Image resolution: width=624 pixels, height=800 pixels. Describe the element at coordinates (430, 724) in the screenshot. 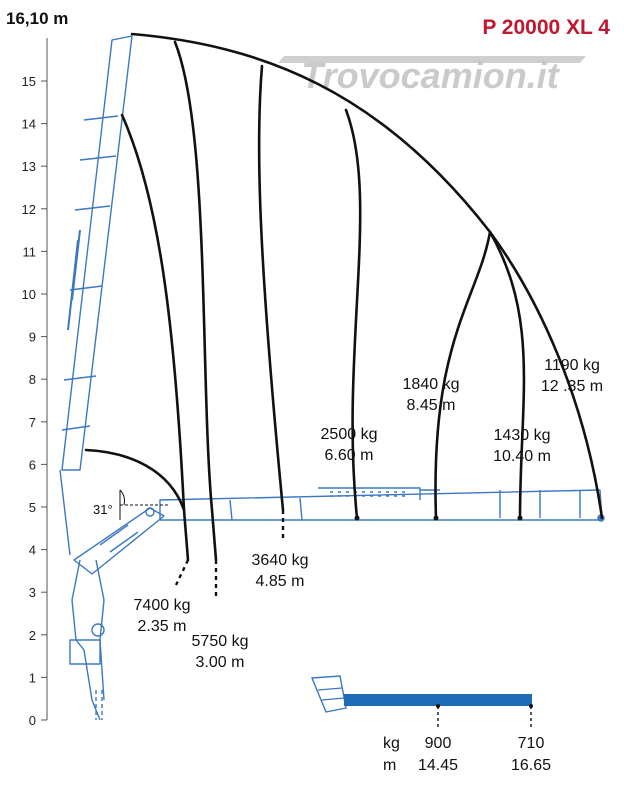

I see `extension-diagram: kg m 900 14.45 710 16.65` at that location.